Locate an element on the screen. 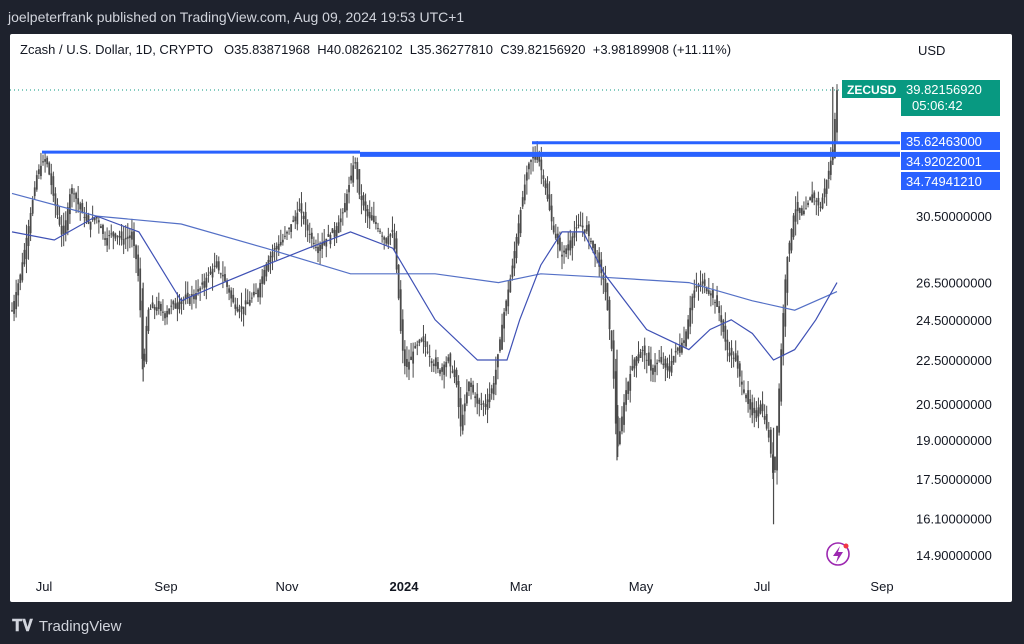 This screenshot has width=1024, height=644. x-tick-label: May is located at coordinates (641, 586).